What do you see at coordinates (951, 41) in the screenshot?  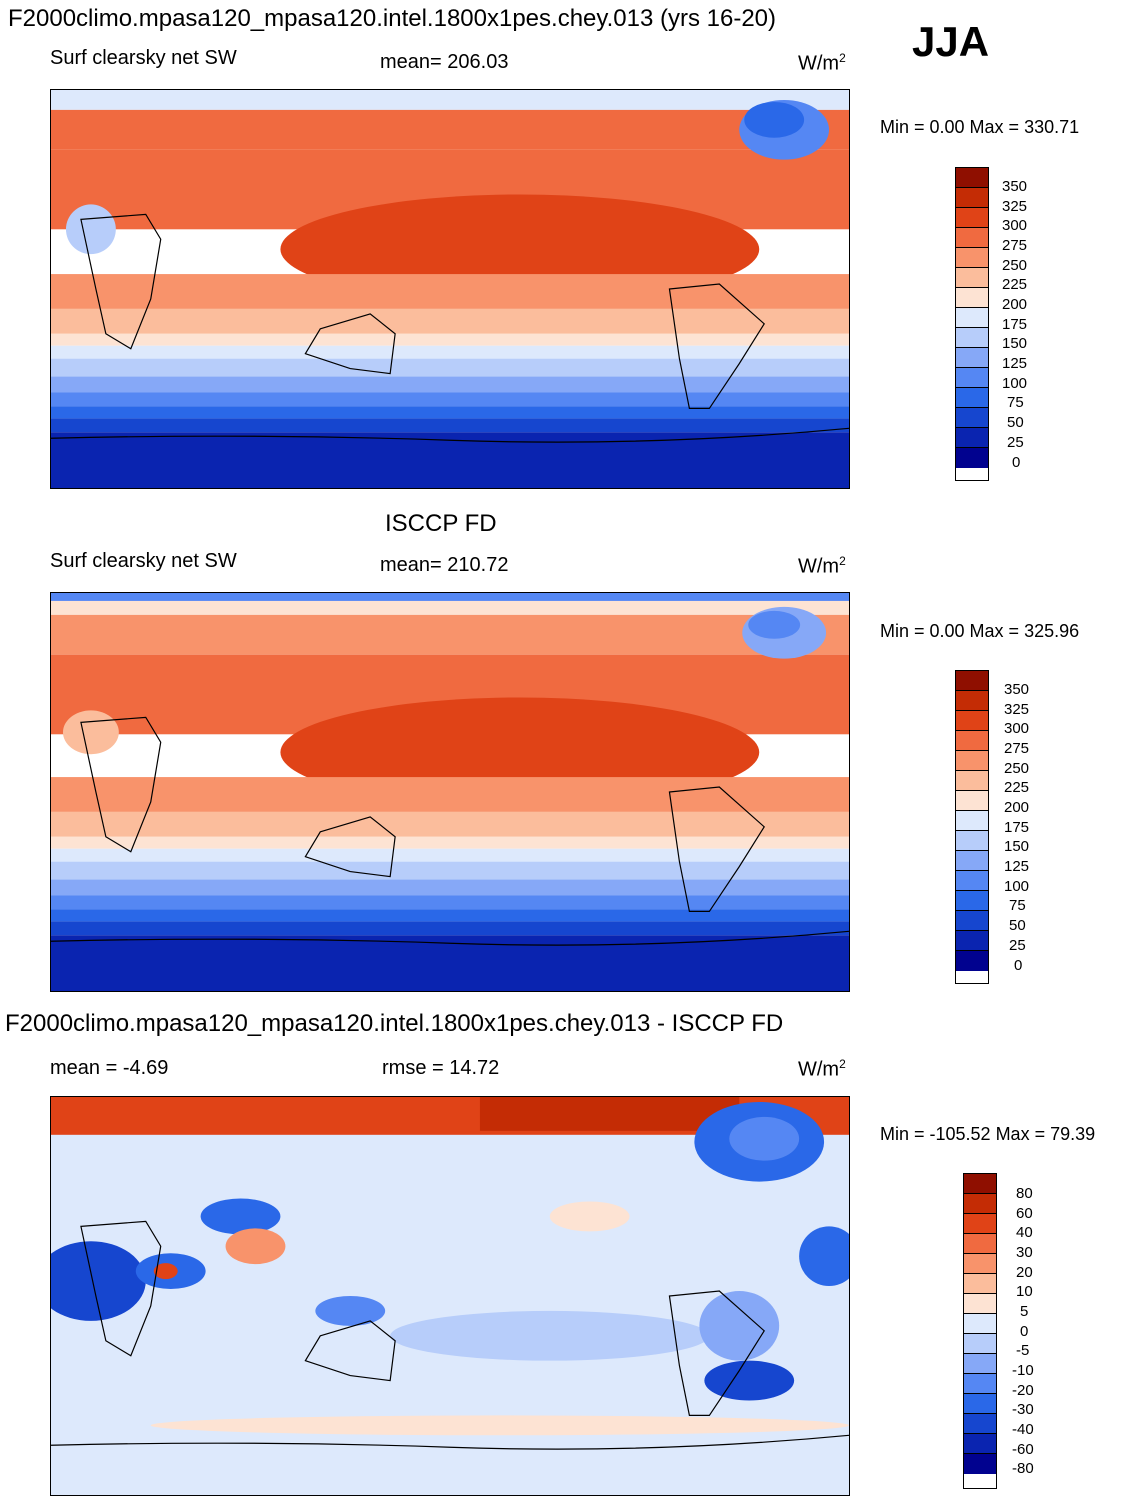 I see `season-label: JJA` at bounding box center [951, 41].